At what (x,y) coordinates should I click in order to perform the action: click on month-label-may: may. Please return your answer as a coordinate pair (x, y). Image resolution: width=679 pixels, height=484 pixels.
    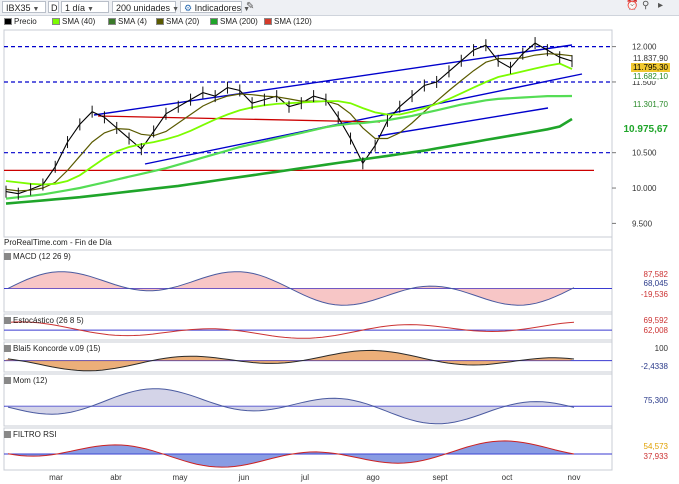
    Looking at the image, I should click on (179, 477).